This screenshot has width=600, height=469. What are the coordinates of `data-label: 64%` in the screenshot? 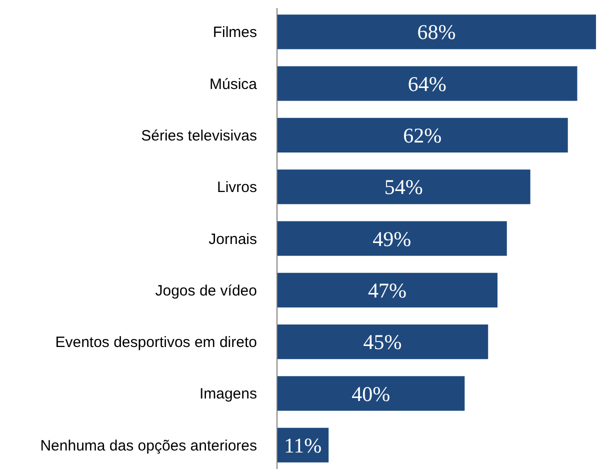 It's located at (427, 84).